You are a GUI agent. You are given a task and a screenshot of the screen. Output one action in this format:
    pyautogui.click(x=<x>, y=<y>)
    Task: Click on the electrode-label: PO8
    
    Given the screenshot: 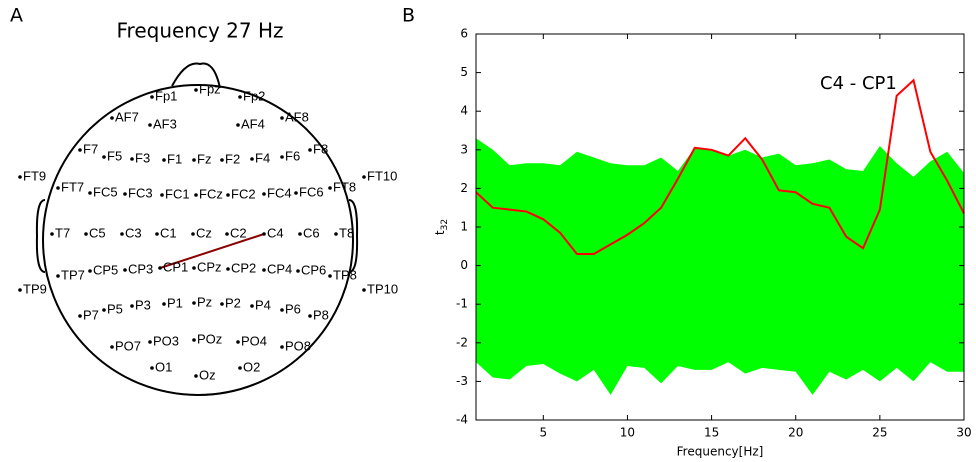 What is the action you would take?
    pyautogui.click(x=298, y=345)
    